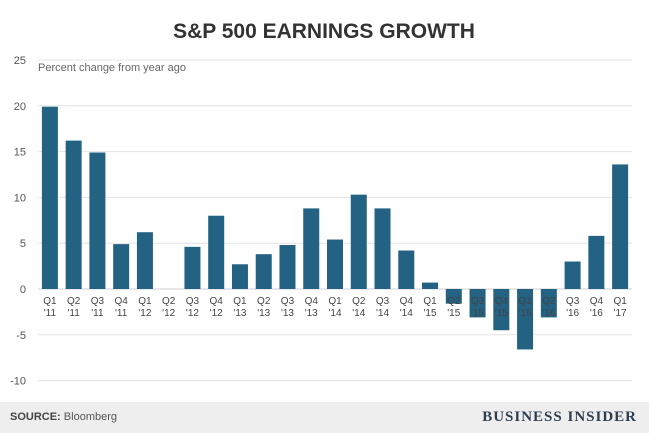  I want to click on y-tick-label: -10, so click(18, 382).